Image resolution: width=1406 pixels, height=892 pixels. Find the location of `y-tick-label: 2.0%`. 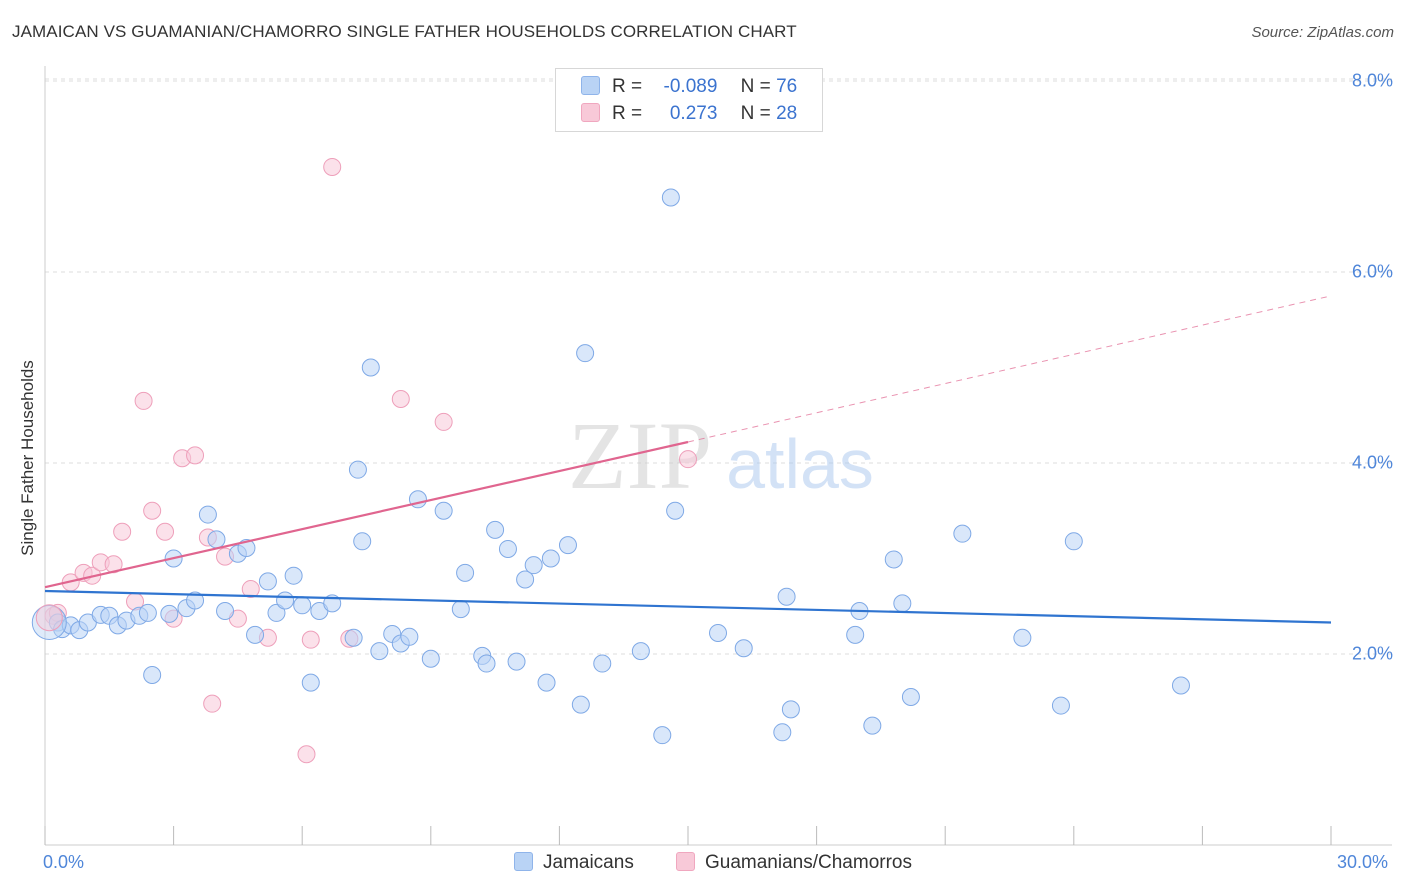

y-tick-label: 2.0% is located at coordinates (1372, 653).